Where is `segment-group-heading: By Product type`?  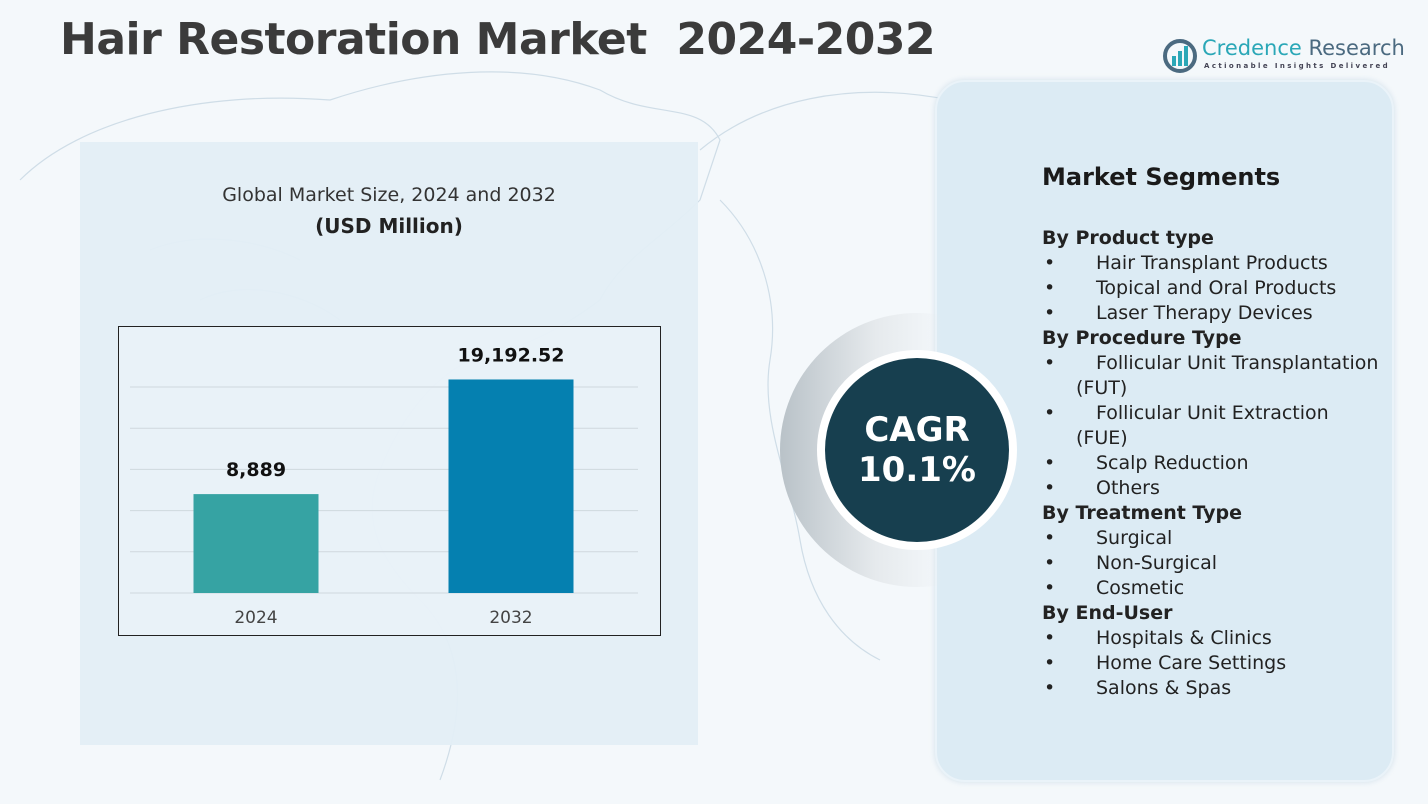 segment-group-heading: By Product type is located at coordinates (1128, 238).